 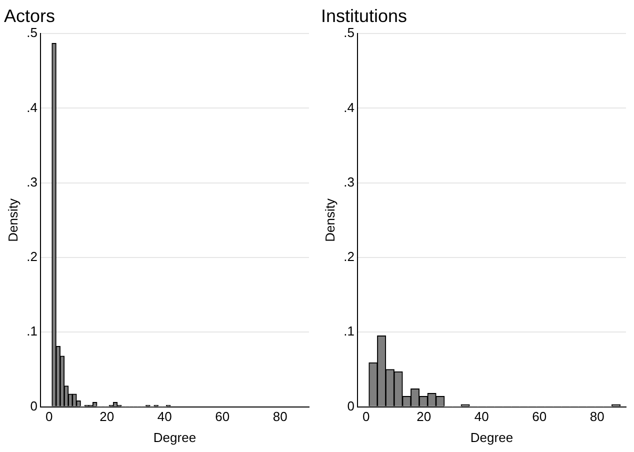 I want to click on chart-title: Institutions, so click(x=364, y=16).